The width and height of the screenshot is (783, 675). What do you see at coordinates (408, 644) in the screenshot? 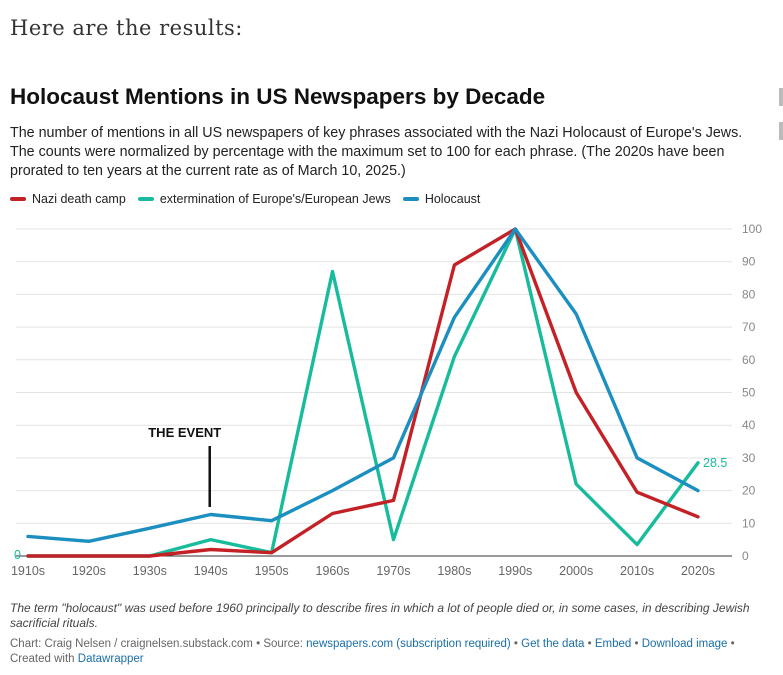
I see `source-link: newspapers.com (subscription required)` at bounding box center [408, 644].